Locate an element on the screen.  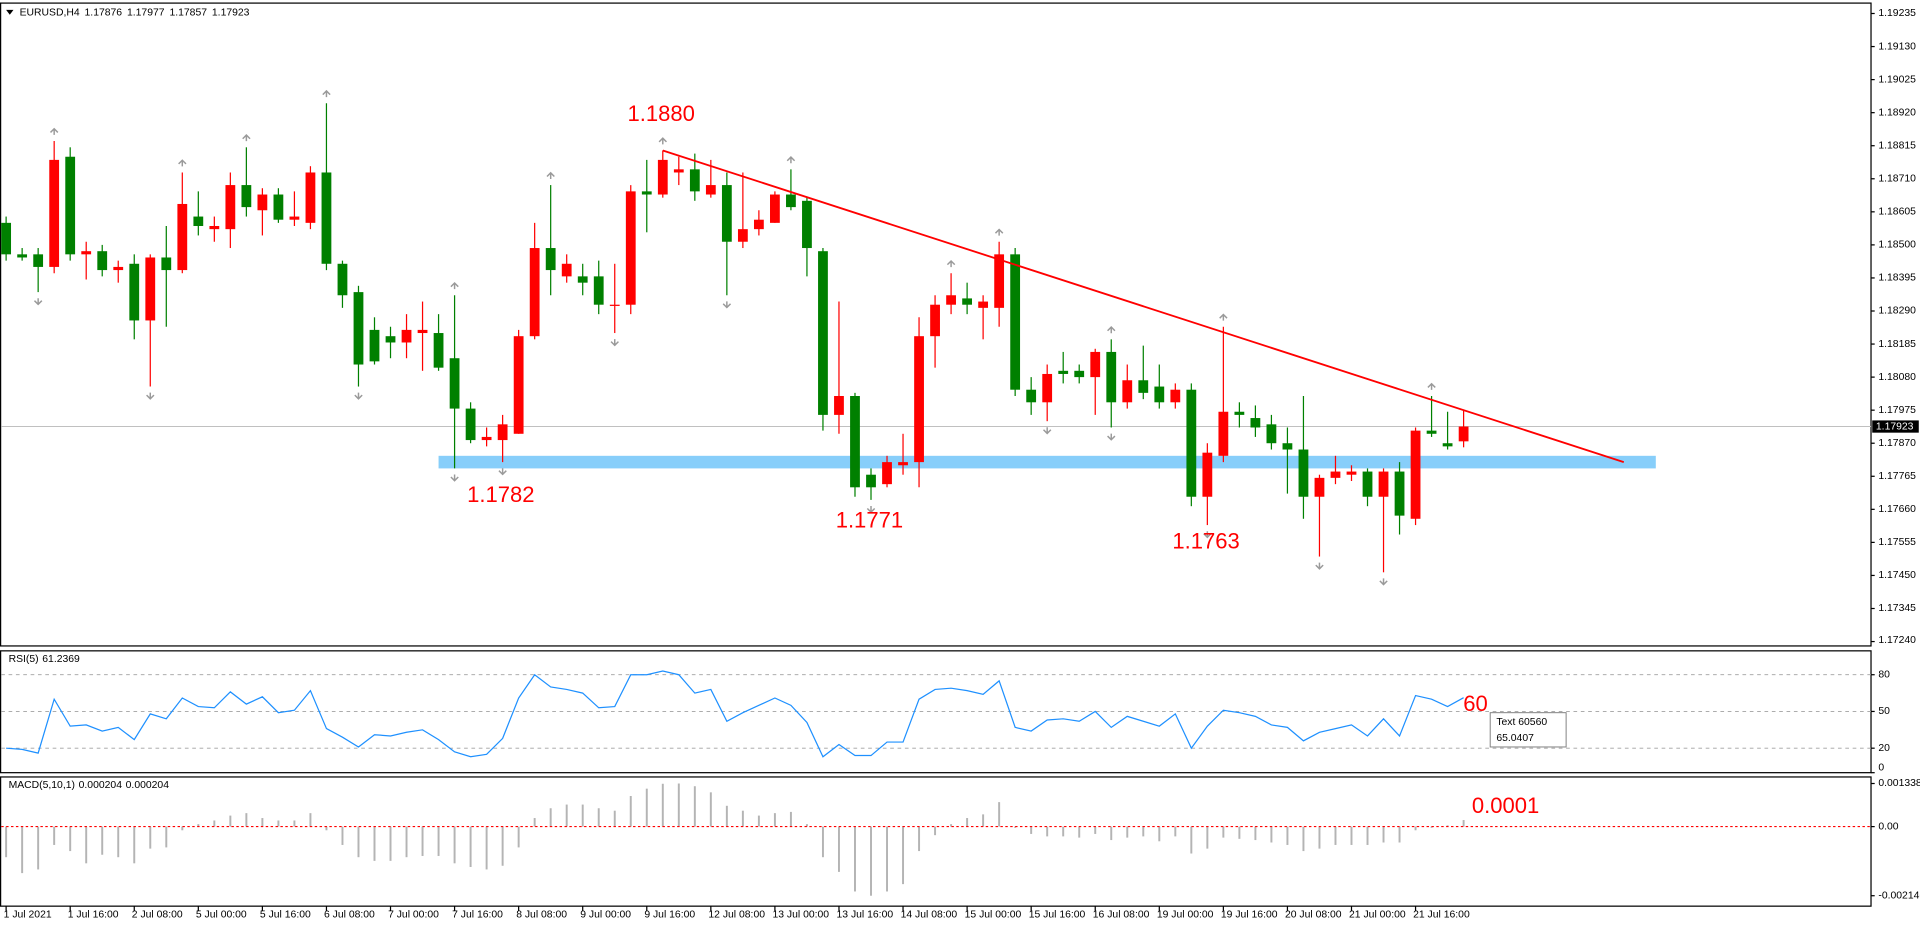
rsi-annotation: 60 is located at coordinates (1475, 703).